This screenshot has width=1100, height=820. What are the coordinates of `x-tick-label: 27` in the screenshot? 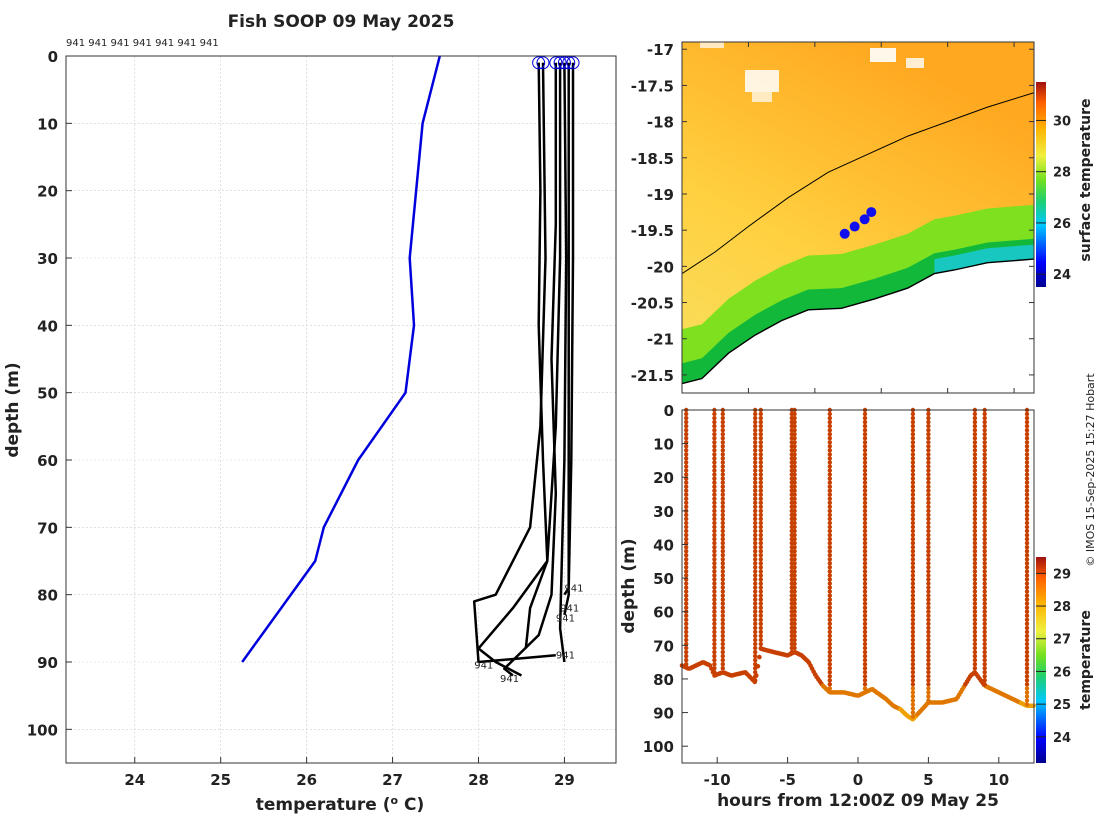 It's located at (392, 780).